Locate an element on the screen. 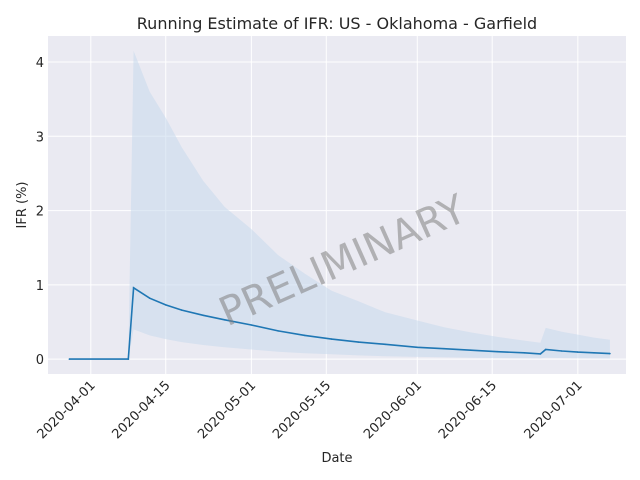  y-axis-ticks: 0 1 2 3 4 is located at coordinates (40, 212).